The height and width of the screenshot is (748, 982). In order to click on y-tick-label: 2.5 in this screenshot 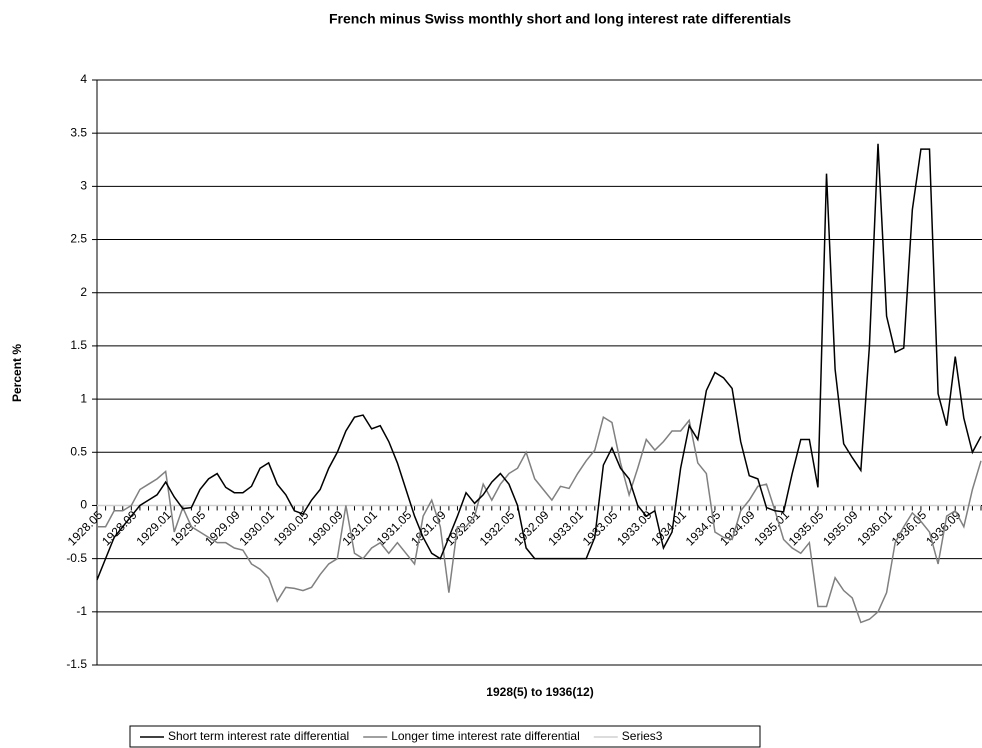, I will do `click(78, 239)`.